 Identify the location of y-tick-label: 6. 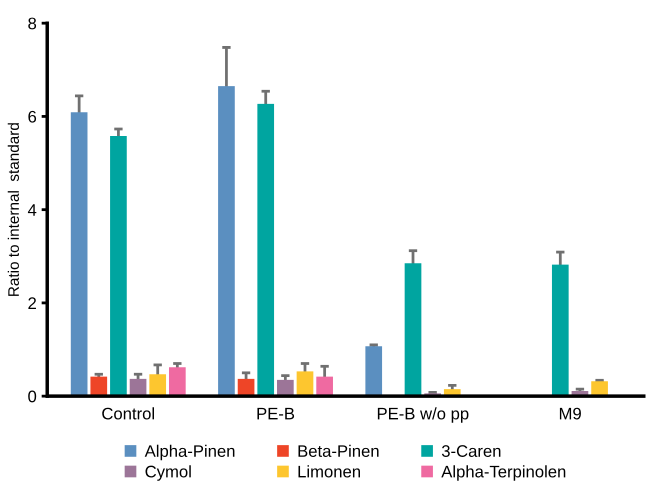
(32, 116).